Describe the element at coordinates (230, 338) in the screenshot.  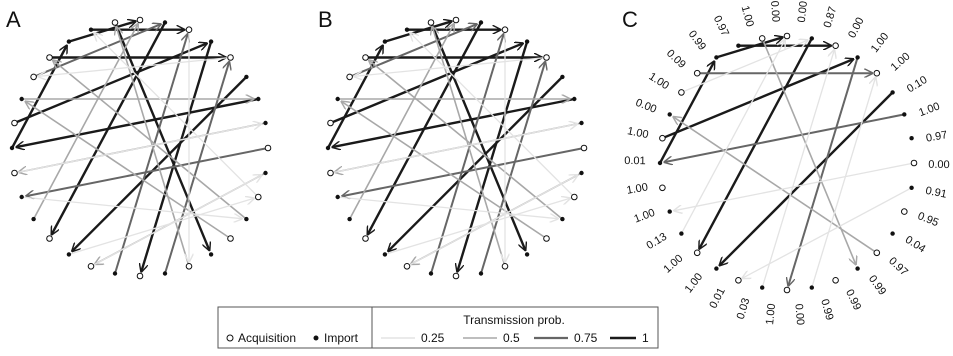
I see `acquisition-symbol` at that location.